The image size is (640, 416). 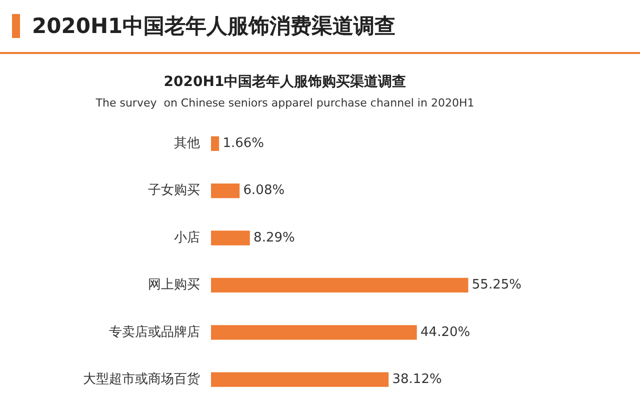 What do you see at coordinates (243, 143) in the screenshot?
I see `data-label: 1.66%` at bounding box center [243, 143].